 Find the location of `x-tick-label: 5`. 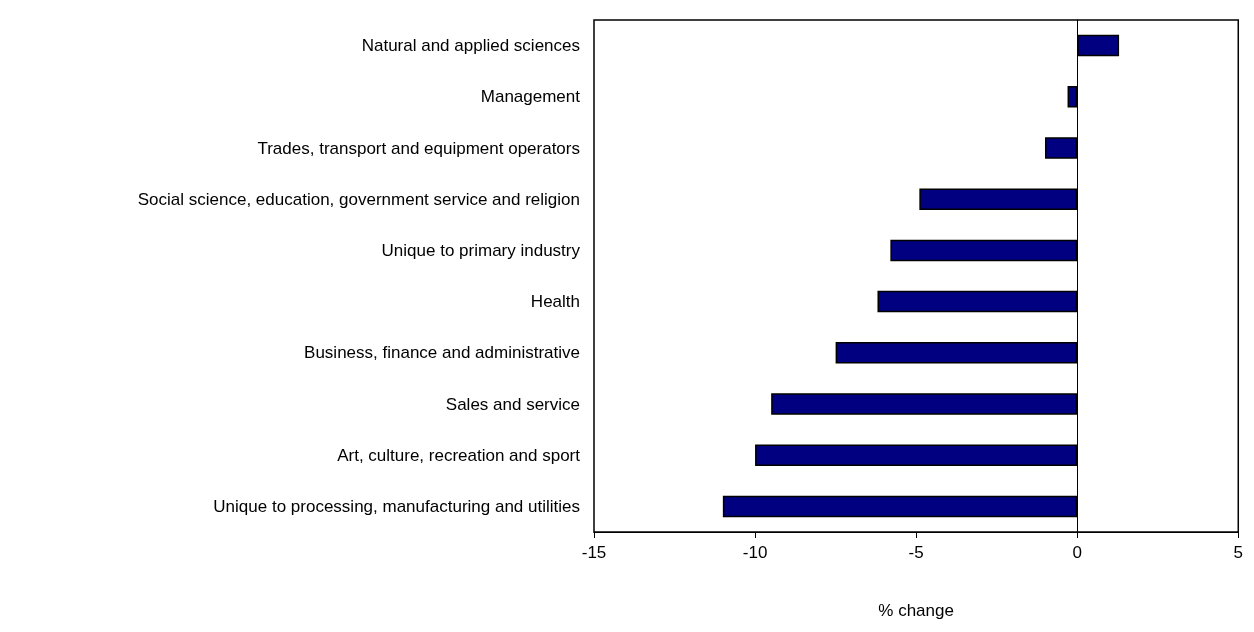

x-tick-label: 5 is located at coordinates (1238, 552).